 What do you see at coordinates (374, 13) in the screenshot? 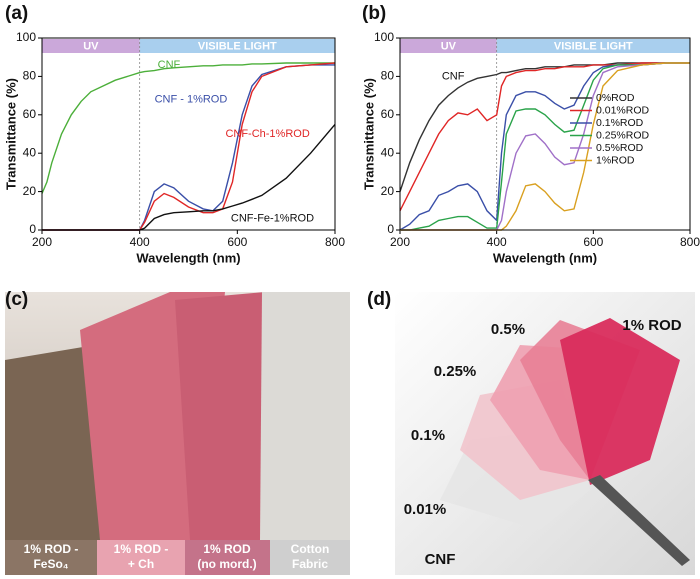
I see `panel-label: (b)` at bounding box center [374, 13].